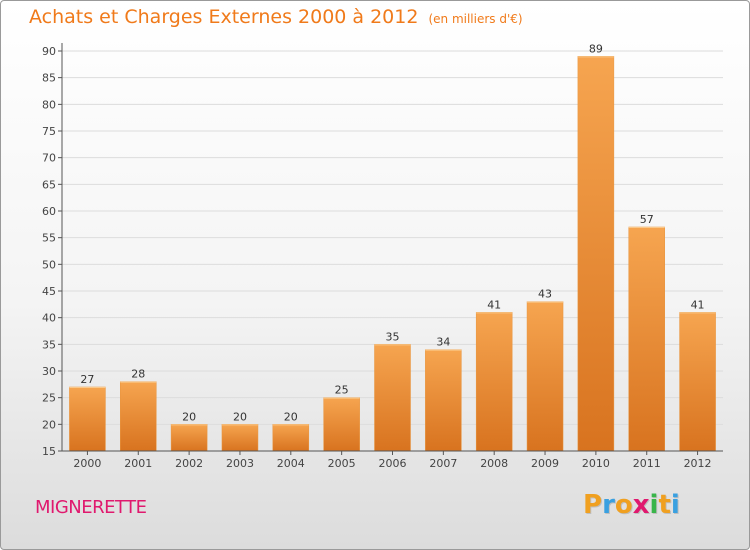  Describe the element at coordinates (87, 463) in the screenshot. I see `x-tick-label: 2000` at that location.